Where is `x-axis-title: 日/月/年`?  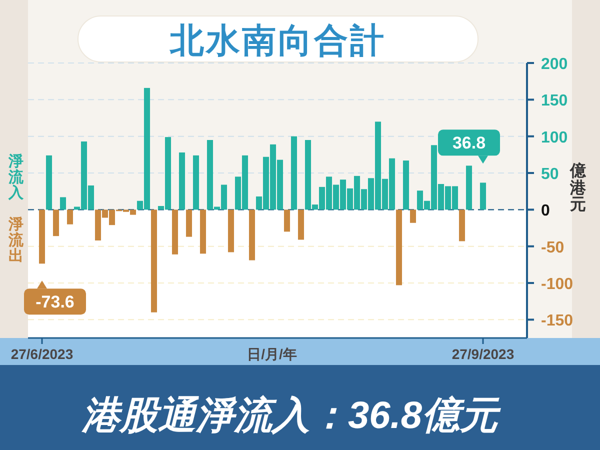
x-axis-title: 日/月/年 is located at coordinates (272, 354).